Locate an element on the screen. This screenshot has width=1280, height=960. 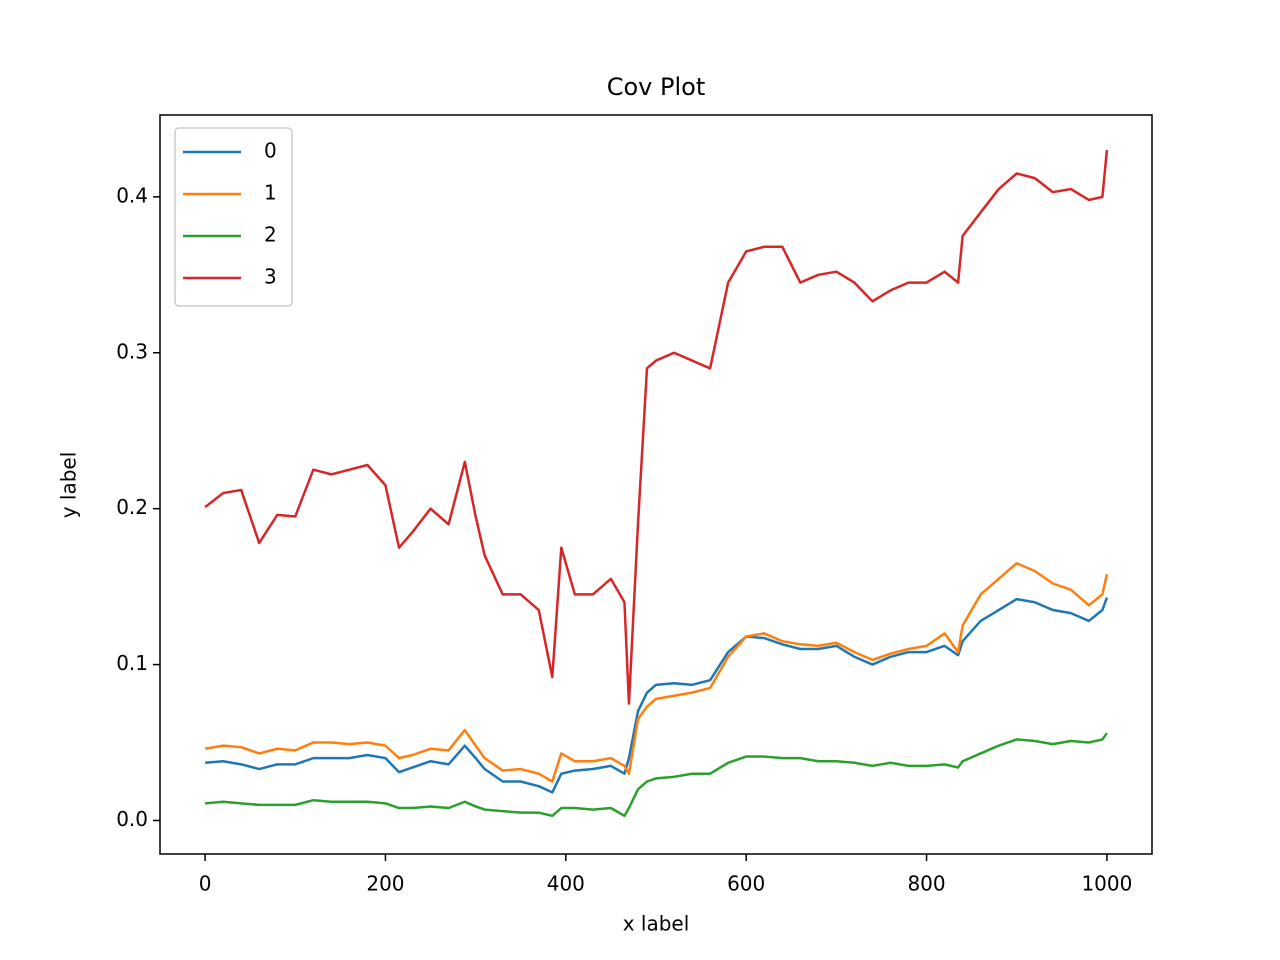
legend-box is located at coordinates (233, 217).